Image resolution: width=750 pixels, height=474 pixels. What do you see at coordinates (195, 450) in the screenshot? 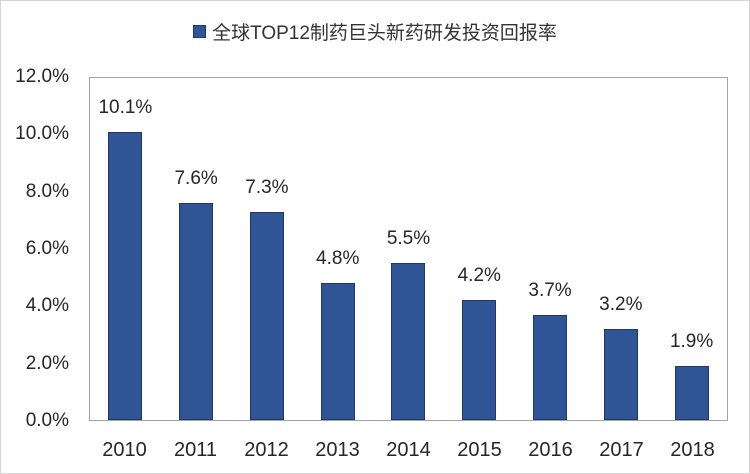
I see `x-axis-category-label: 2011` at bounding box center [195, 450].